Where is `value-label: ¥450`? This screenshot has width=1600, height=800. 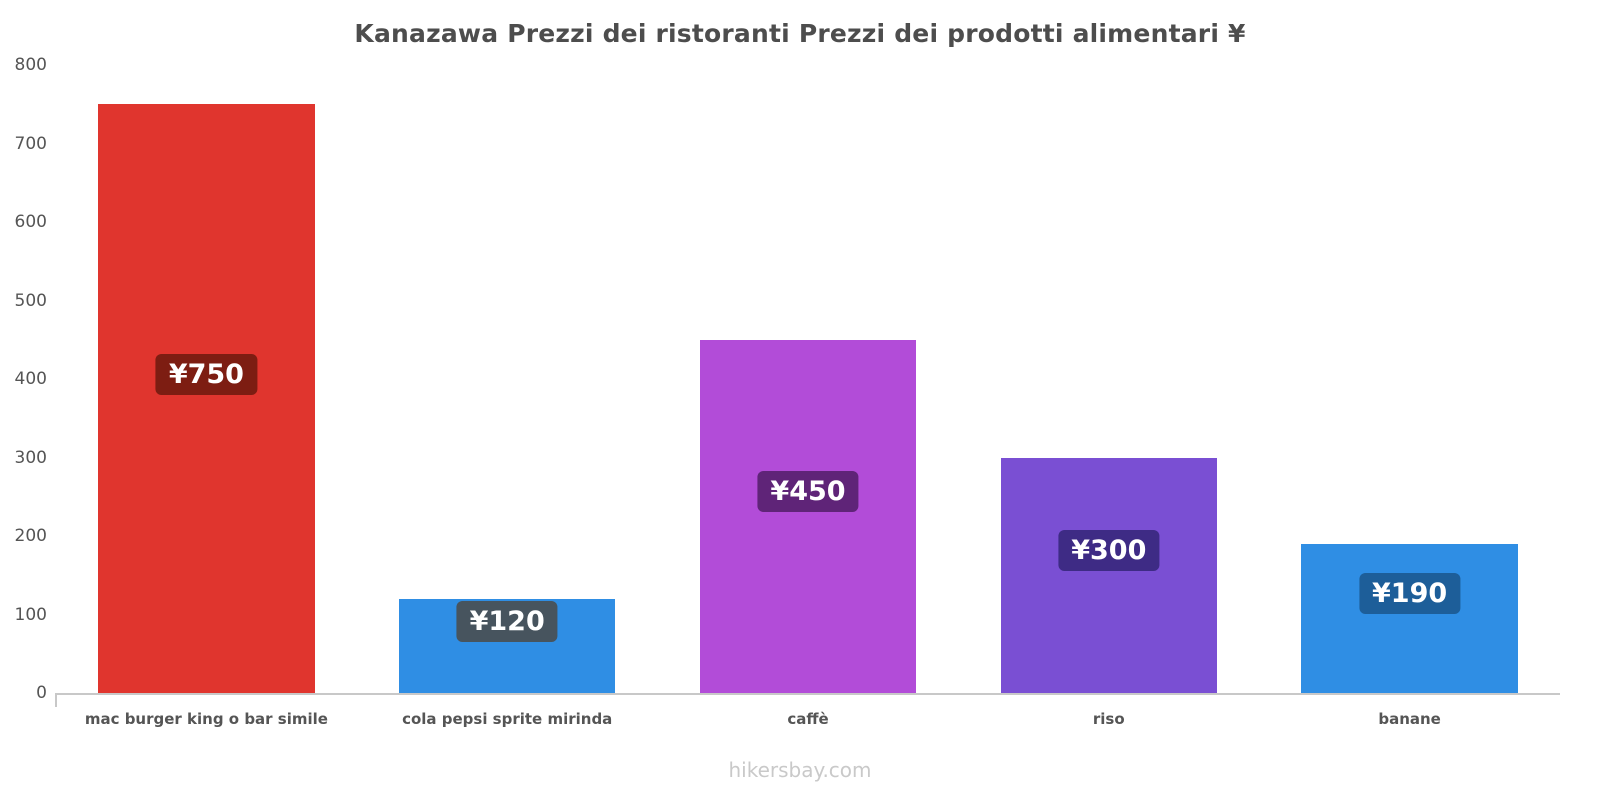 value-label: ¥450 is located at coordinates (808, 492).